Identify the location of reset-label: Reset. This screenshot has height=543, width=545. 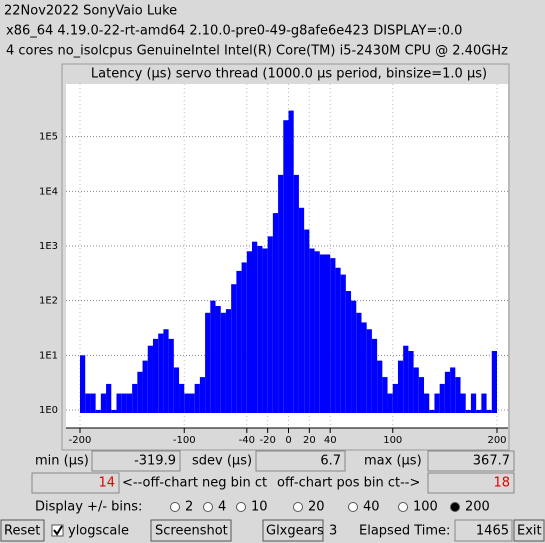
(22, 531).